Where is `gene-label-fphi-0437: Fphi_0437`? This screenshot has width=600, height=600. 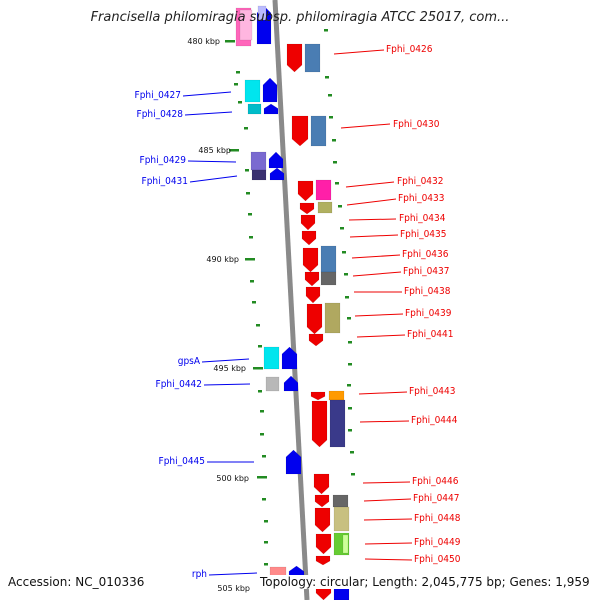 gene-label-fphi-0437: Fphi_0437 is located at coordinates (426, 271).